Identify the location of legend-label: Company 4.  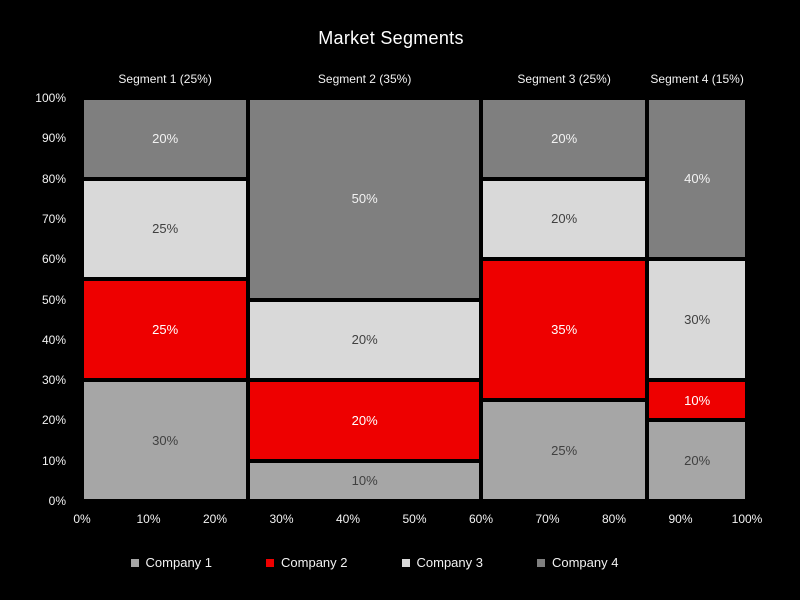
(585, 562).